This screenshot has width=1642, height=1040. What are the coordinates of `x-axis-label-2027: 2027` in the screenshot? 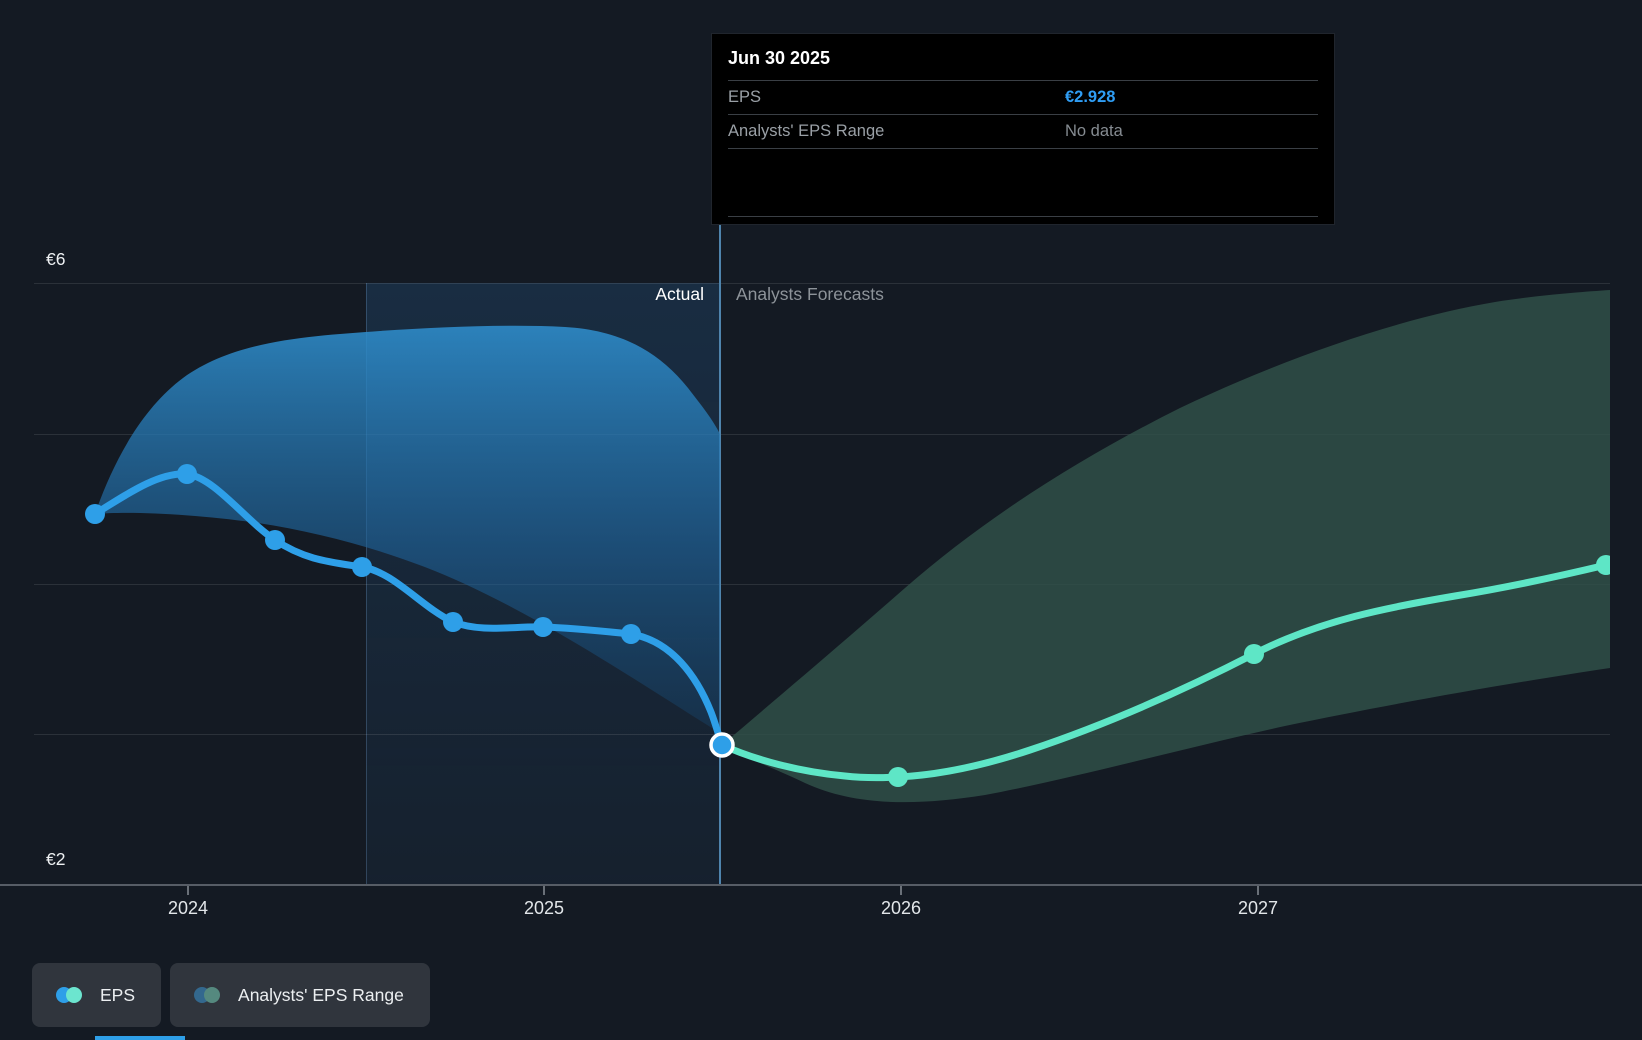 It's located at (1258, 908).